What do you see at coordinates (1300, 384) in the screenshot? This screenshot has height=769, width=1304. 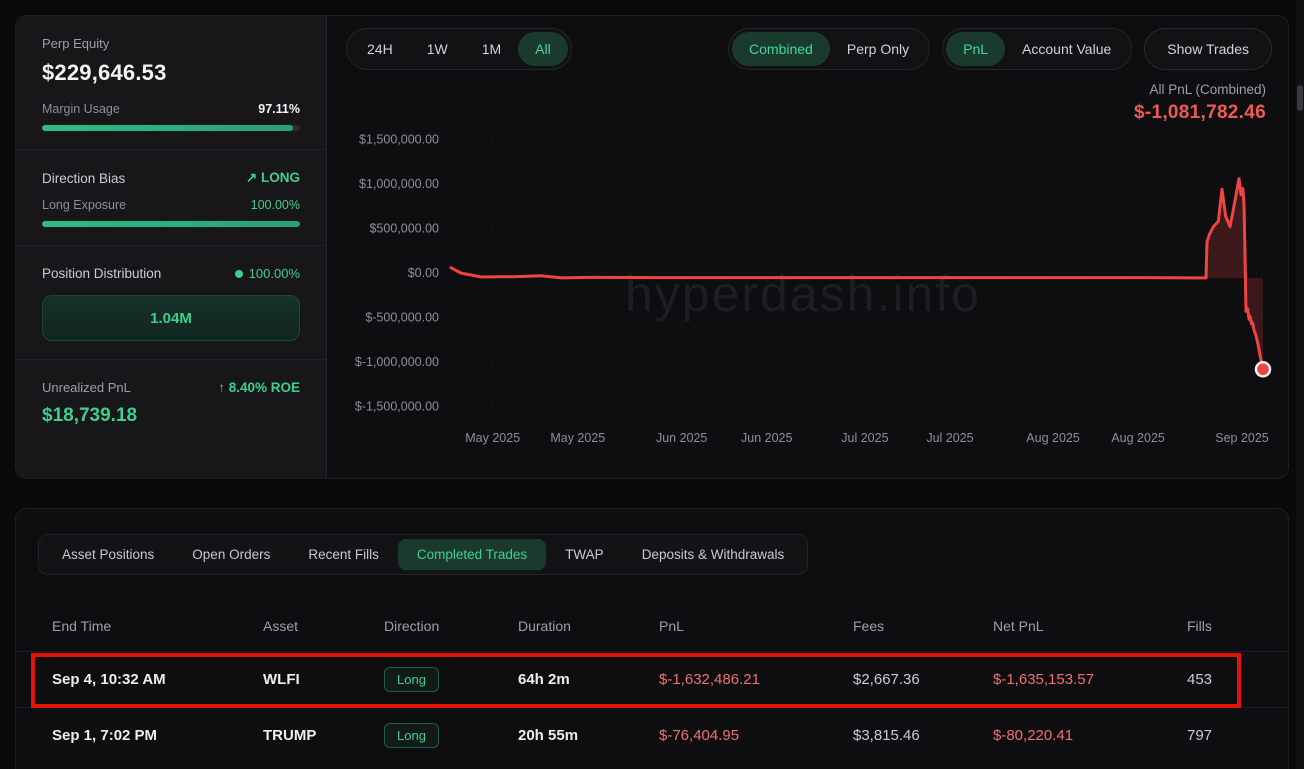 I see `page-scrollbar` at bounding box center [1300, 384].